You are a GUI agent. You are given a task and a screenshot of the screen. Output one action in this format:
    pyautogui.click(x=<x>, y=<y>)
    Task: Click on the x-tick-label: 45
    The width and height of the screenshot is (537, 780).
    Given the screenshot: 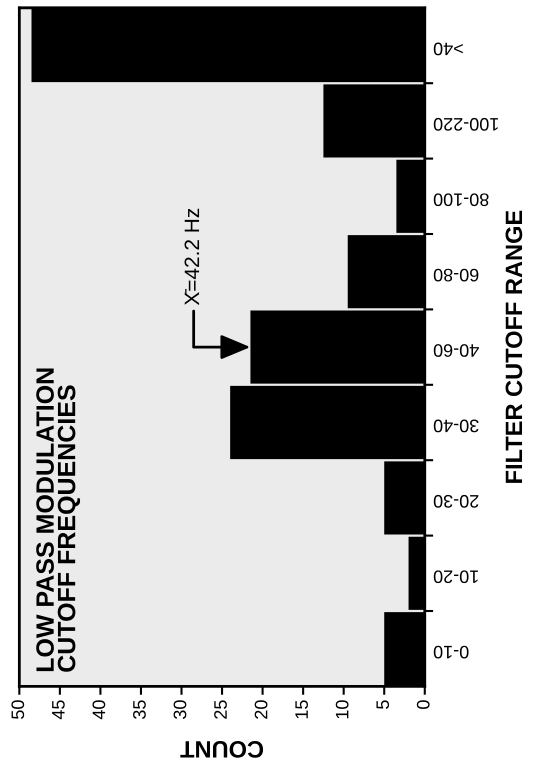 What is the action you would take?
    pyautogui.click(x=58, y=710)
    